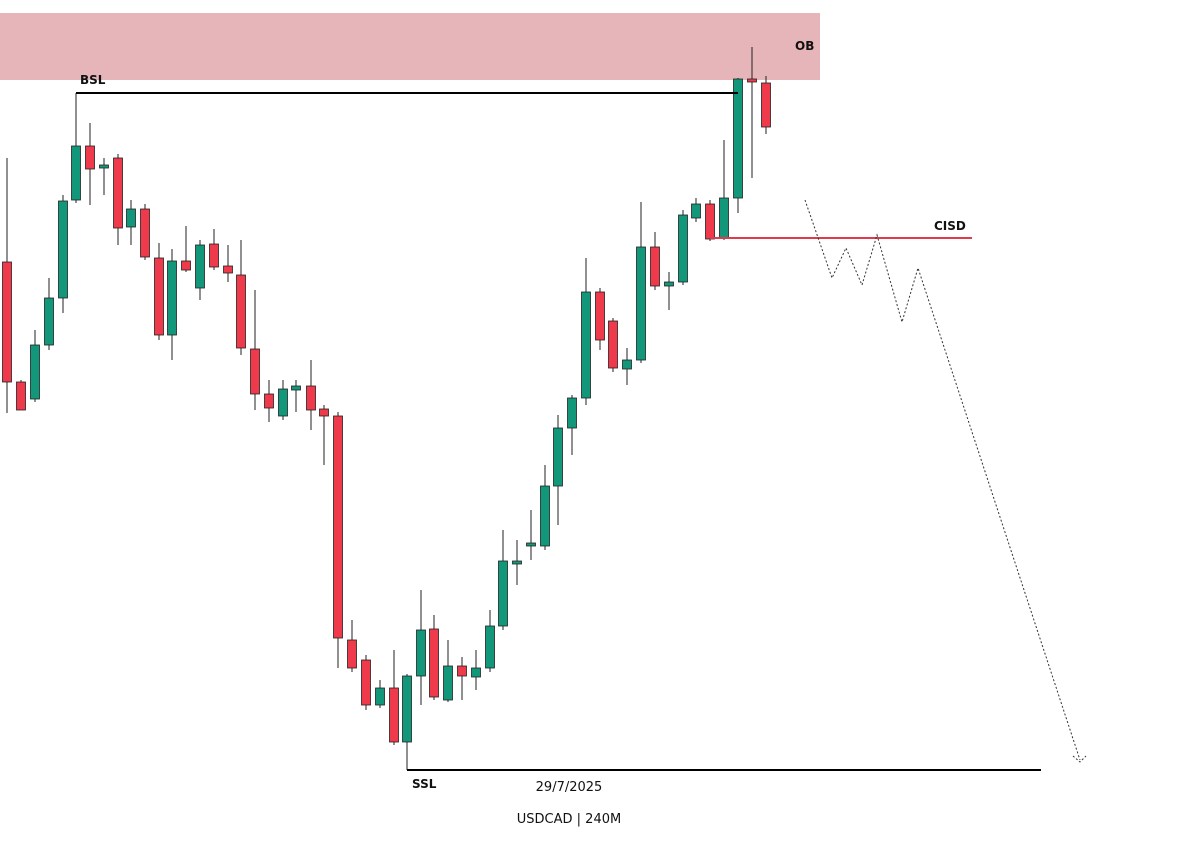 This screenshot has width=1200, height=843. I want to click on ssl-label: SSL, so click(424, 784).